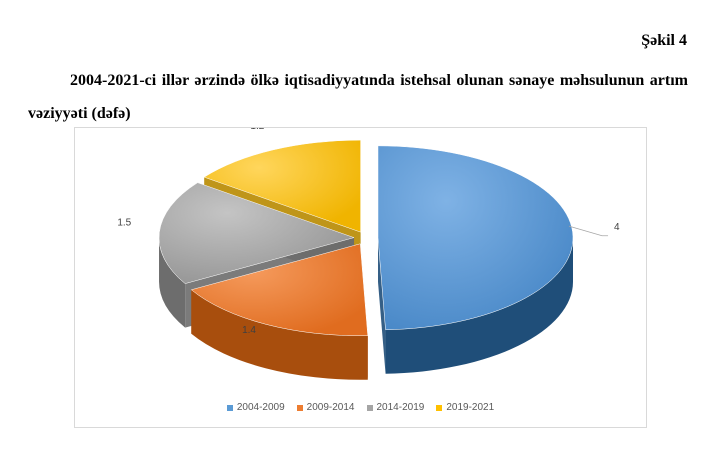  I want to click on leader-line, so click(588, 231).